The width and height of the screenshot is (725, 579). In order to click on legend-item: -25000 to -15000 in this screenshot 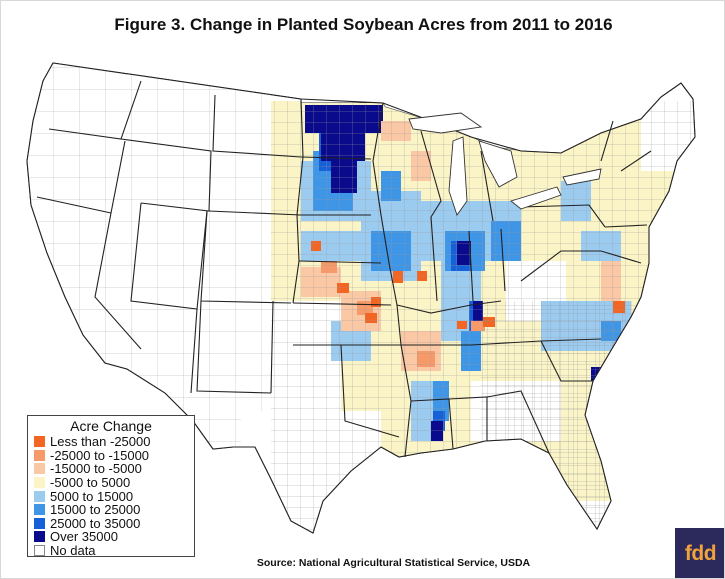, I will do `click(92, 456)`.